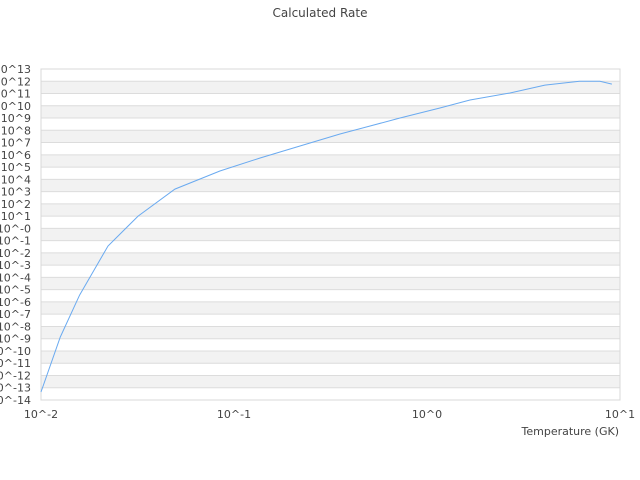 The width and height of the screenshot is (640, 480). I want to click on y-tick-label: 10^-3, so click(15, 265).